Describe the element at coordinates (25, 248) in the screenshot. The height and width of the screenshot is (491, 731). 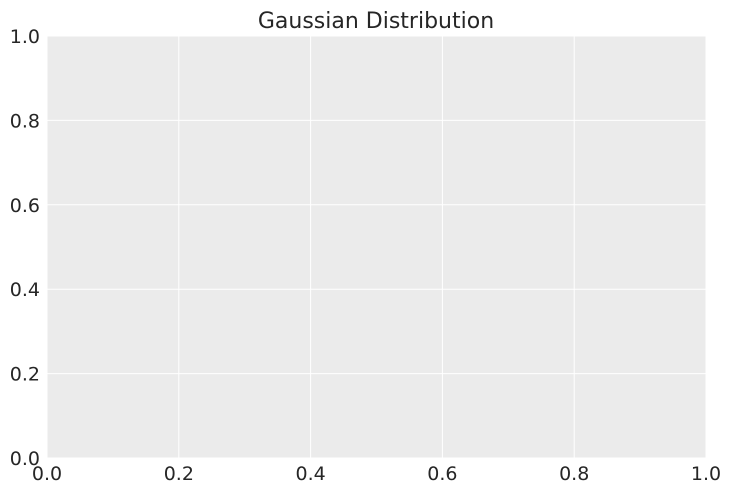
I see `y-axis-tick-labels: 0.0 0.2 0.4 0.6 0.8 1.0` at that location.